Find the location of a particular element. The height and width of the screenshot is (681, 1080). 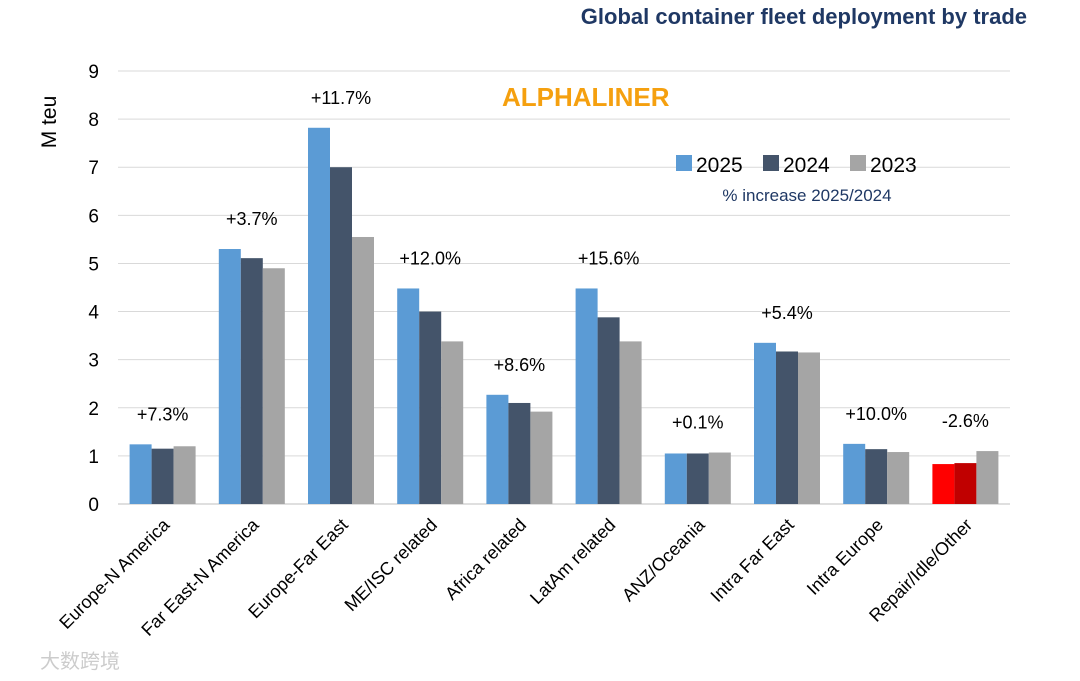

x-tick-label: ANZ/Oceania is located at coordinates (663, 559).